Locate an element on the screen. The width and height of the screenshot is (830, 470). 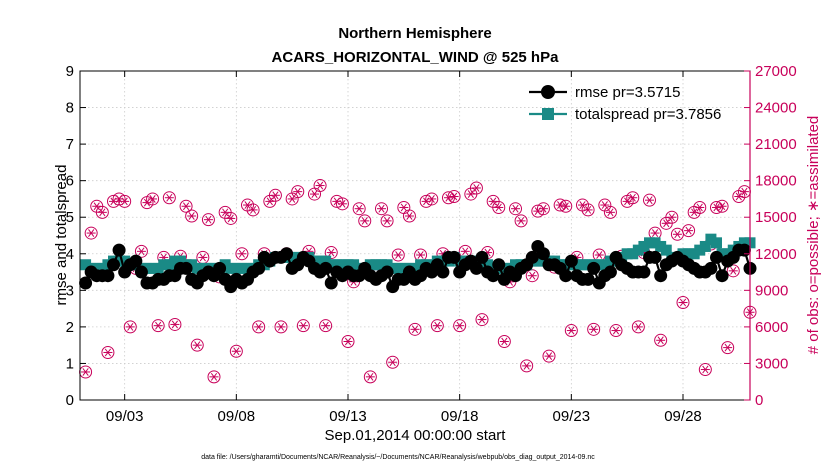
y-left-tick-label: 5 is located at coordinates (70, 217).